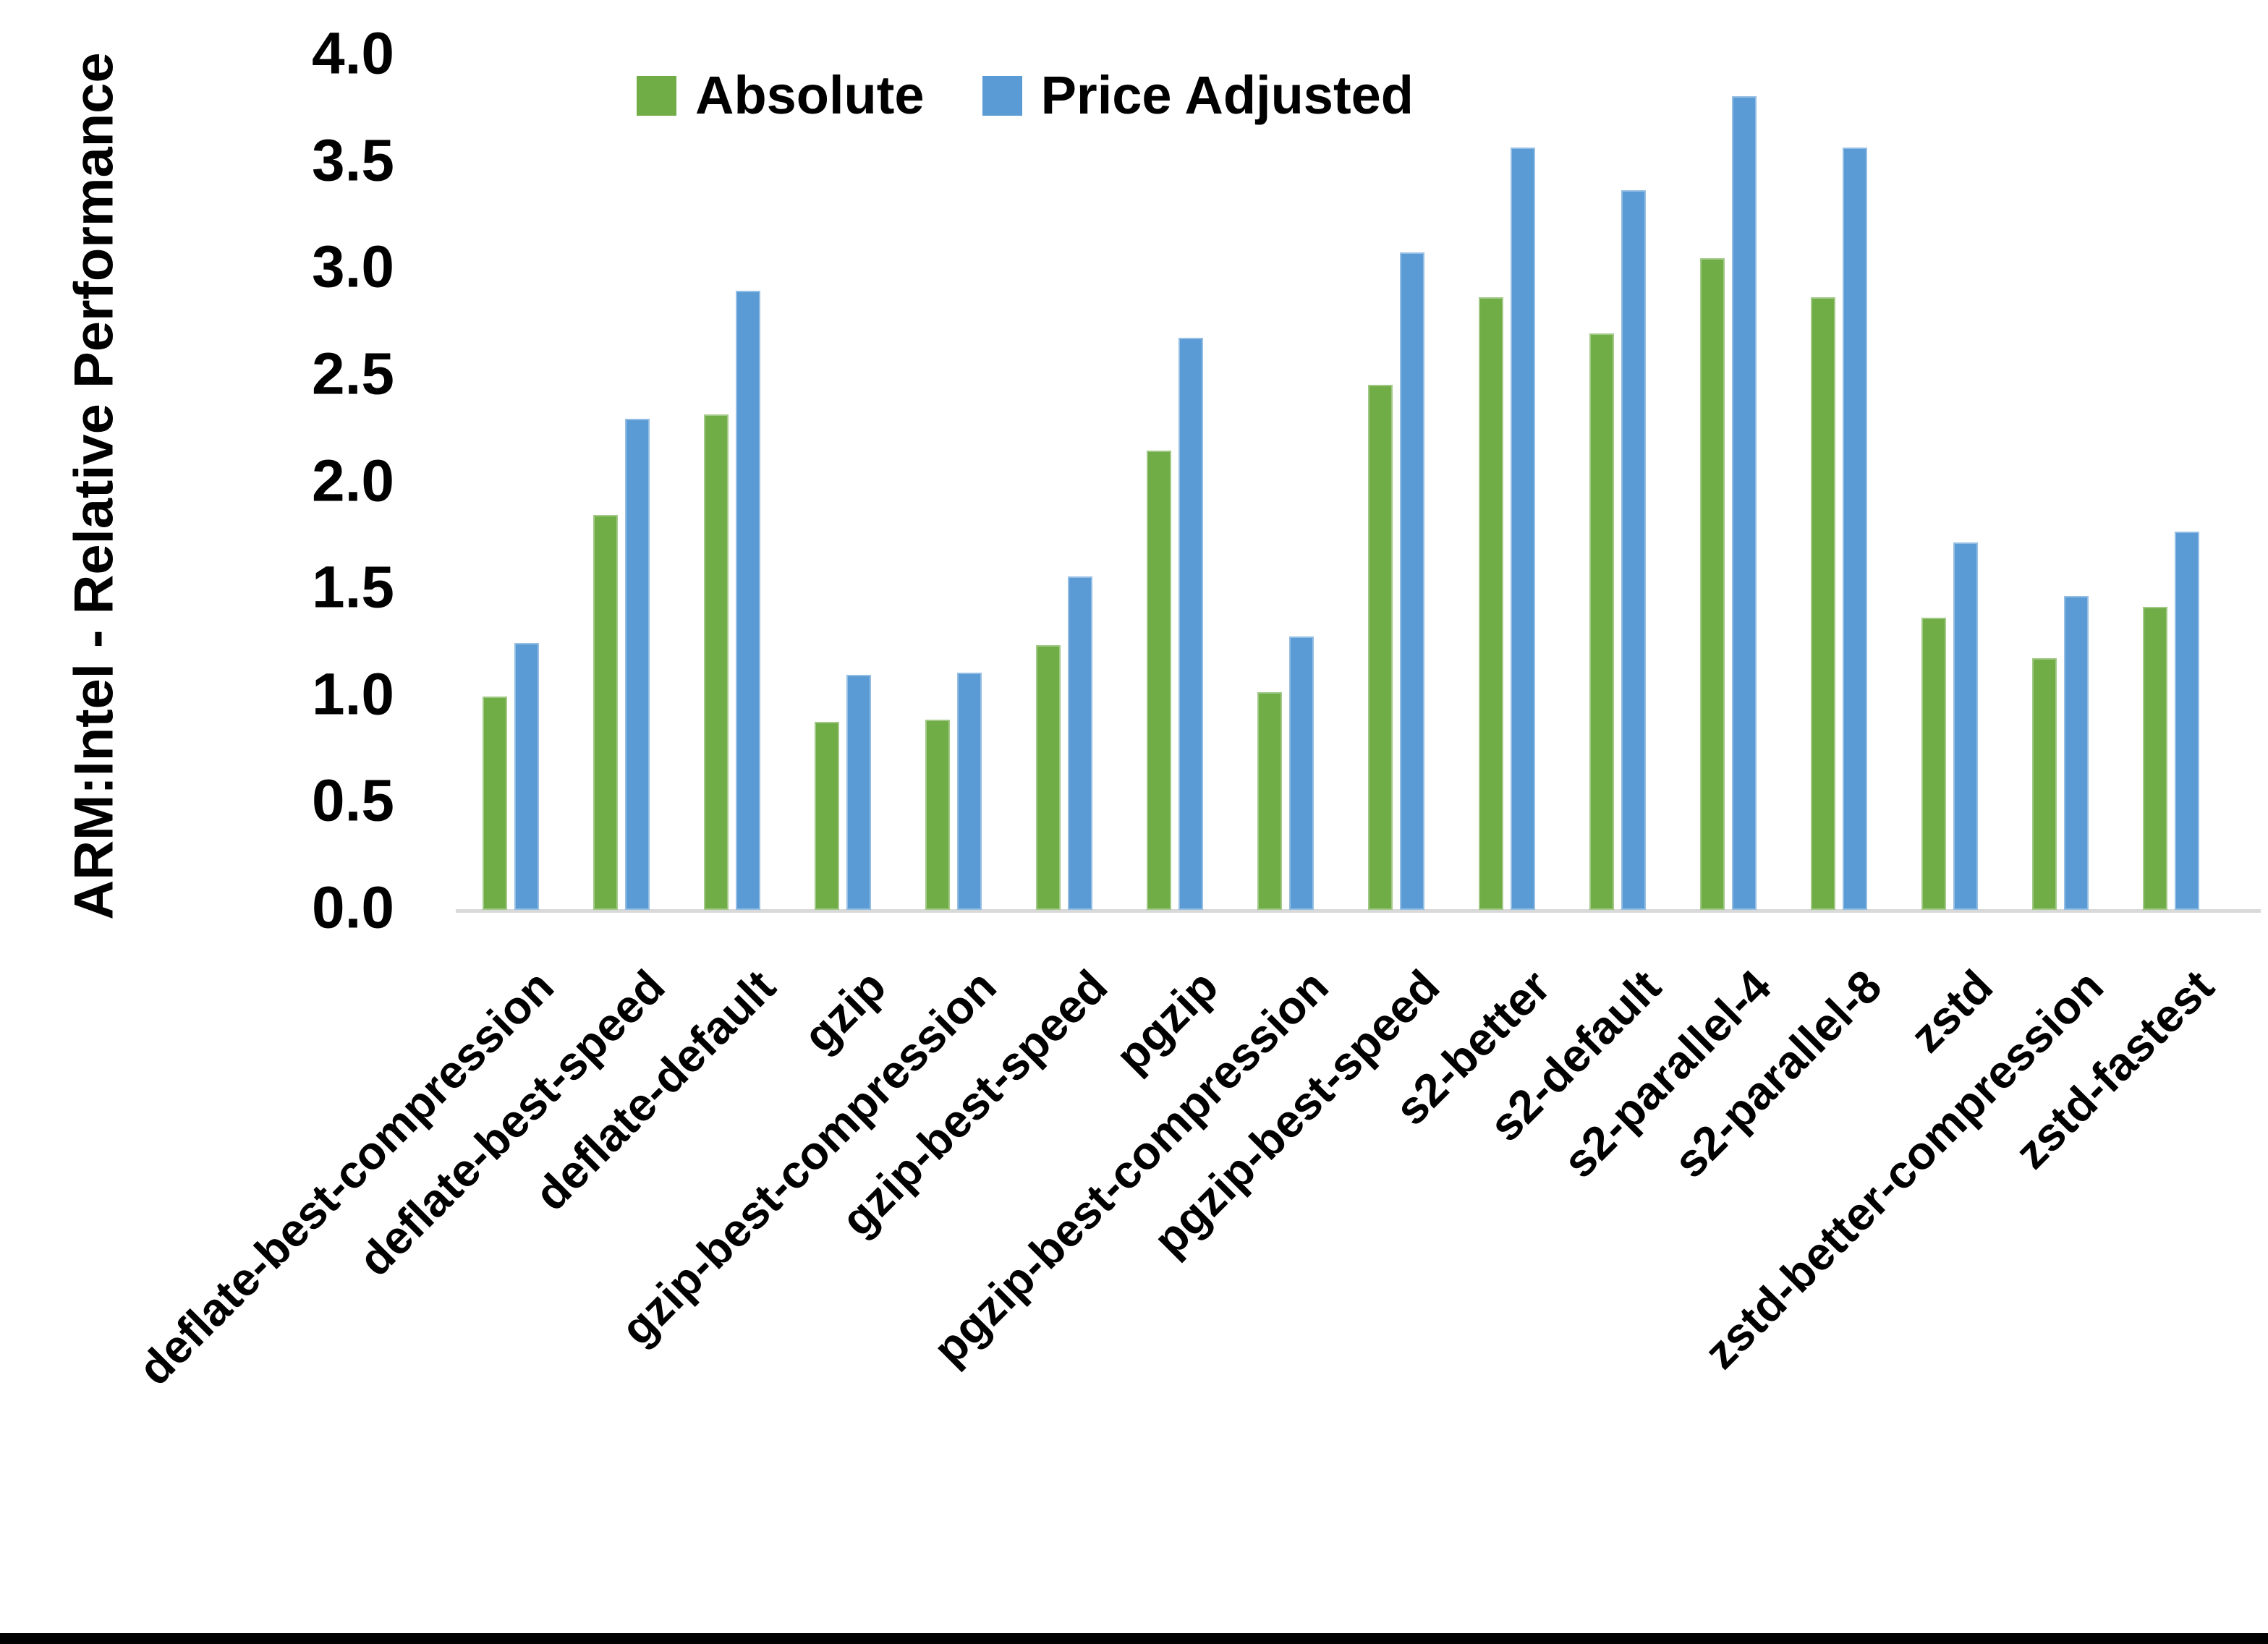  Describe the element at coordinates (810, 95) in the screenshot. I see `legend-label: Absolute` at that location.